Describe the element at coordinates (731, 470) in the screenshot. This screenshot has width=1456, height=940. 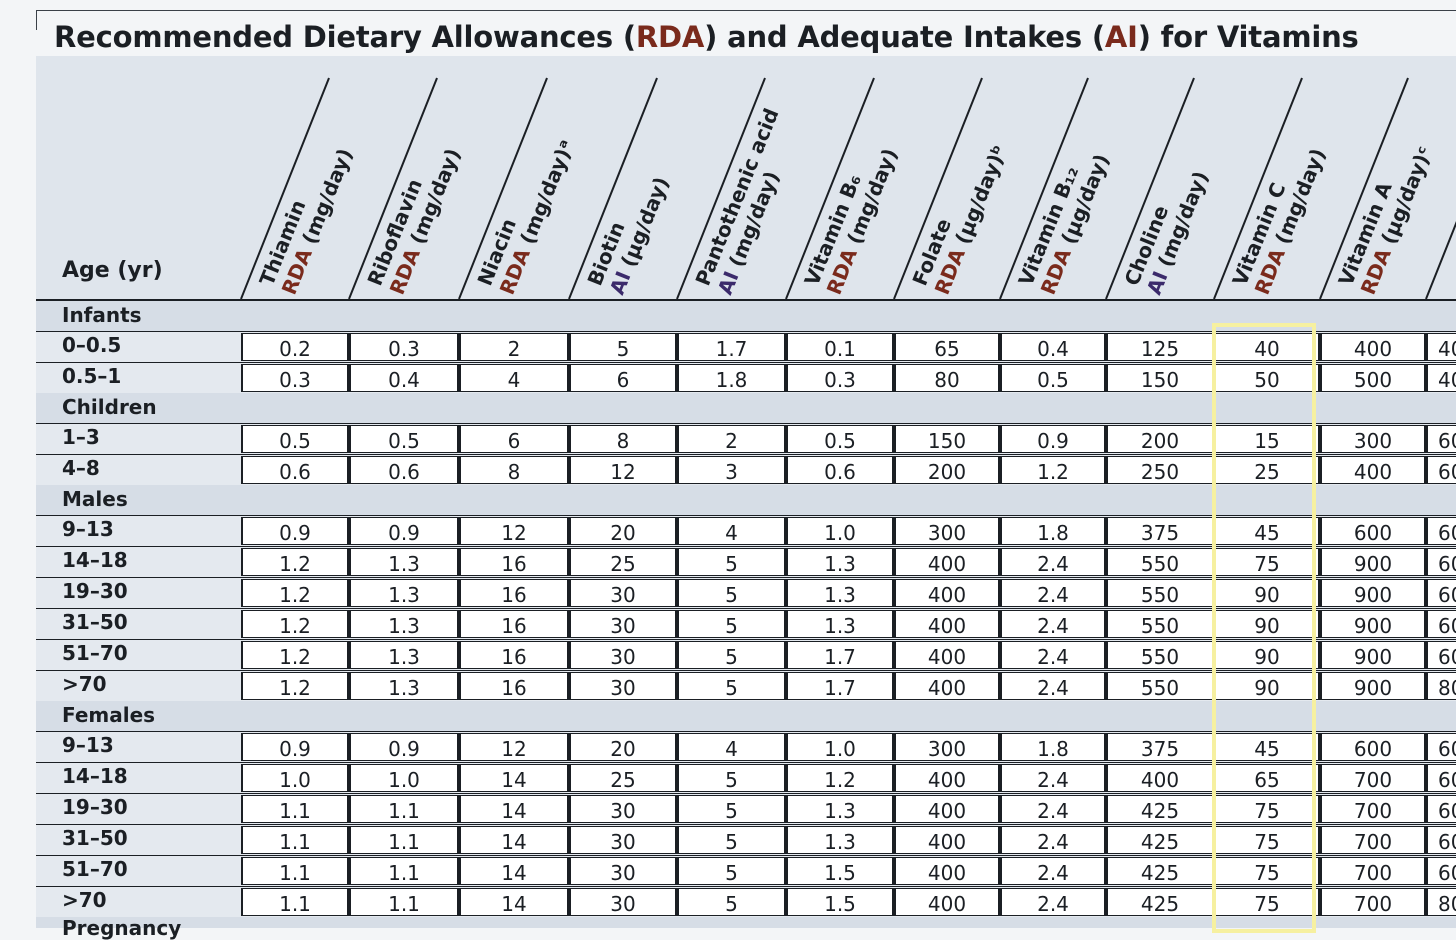
I see `table-cell: 3` at that location.